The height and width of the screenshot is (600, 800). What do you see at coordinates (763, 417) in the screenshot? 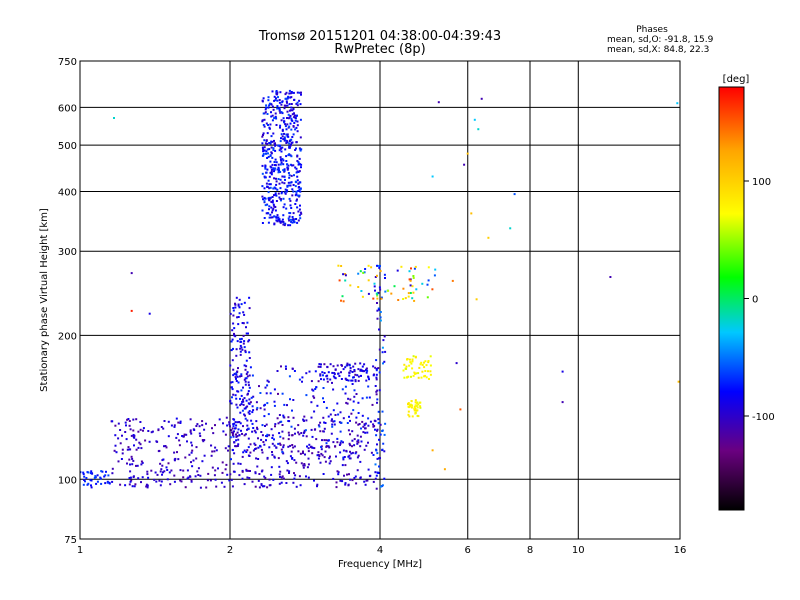
I see `colorbar-tick-label: -100` at bounding box center [763, 417].